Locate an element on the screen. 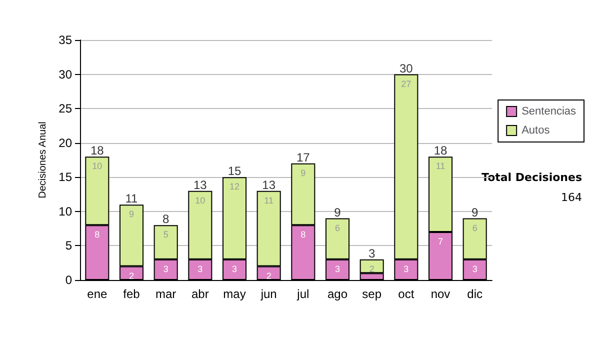  x-tick-label: ago is located at coordinates (337, 294).